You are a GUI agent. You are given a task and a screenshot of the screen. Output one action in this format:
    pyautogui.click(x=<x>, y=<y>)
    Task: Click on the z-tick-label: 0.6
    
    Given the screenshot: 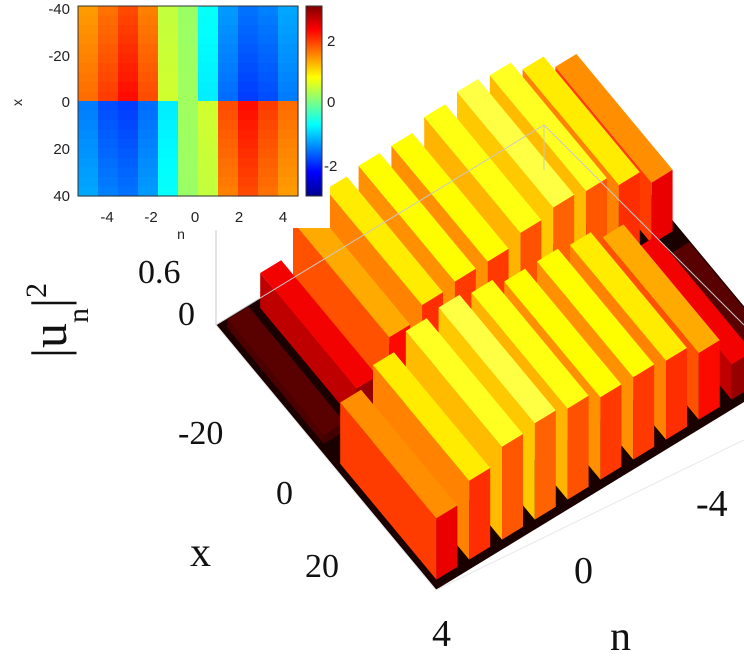 What is the action you would take?
    pyautogui.click(x=159, y=272)
    